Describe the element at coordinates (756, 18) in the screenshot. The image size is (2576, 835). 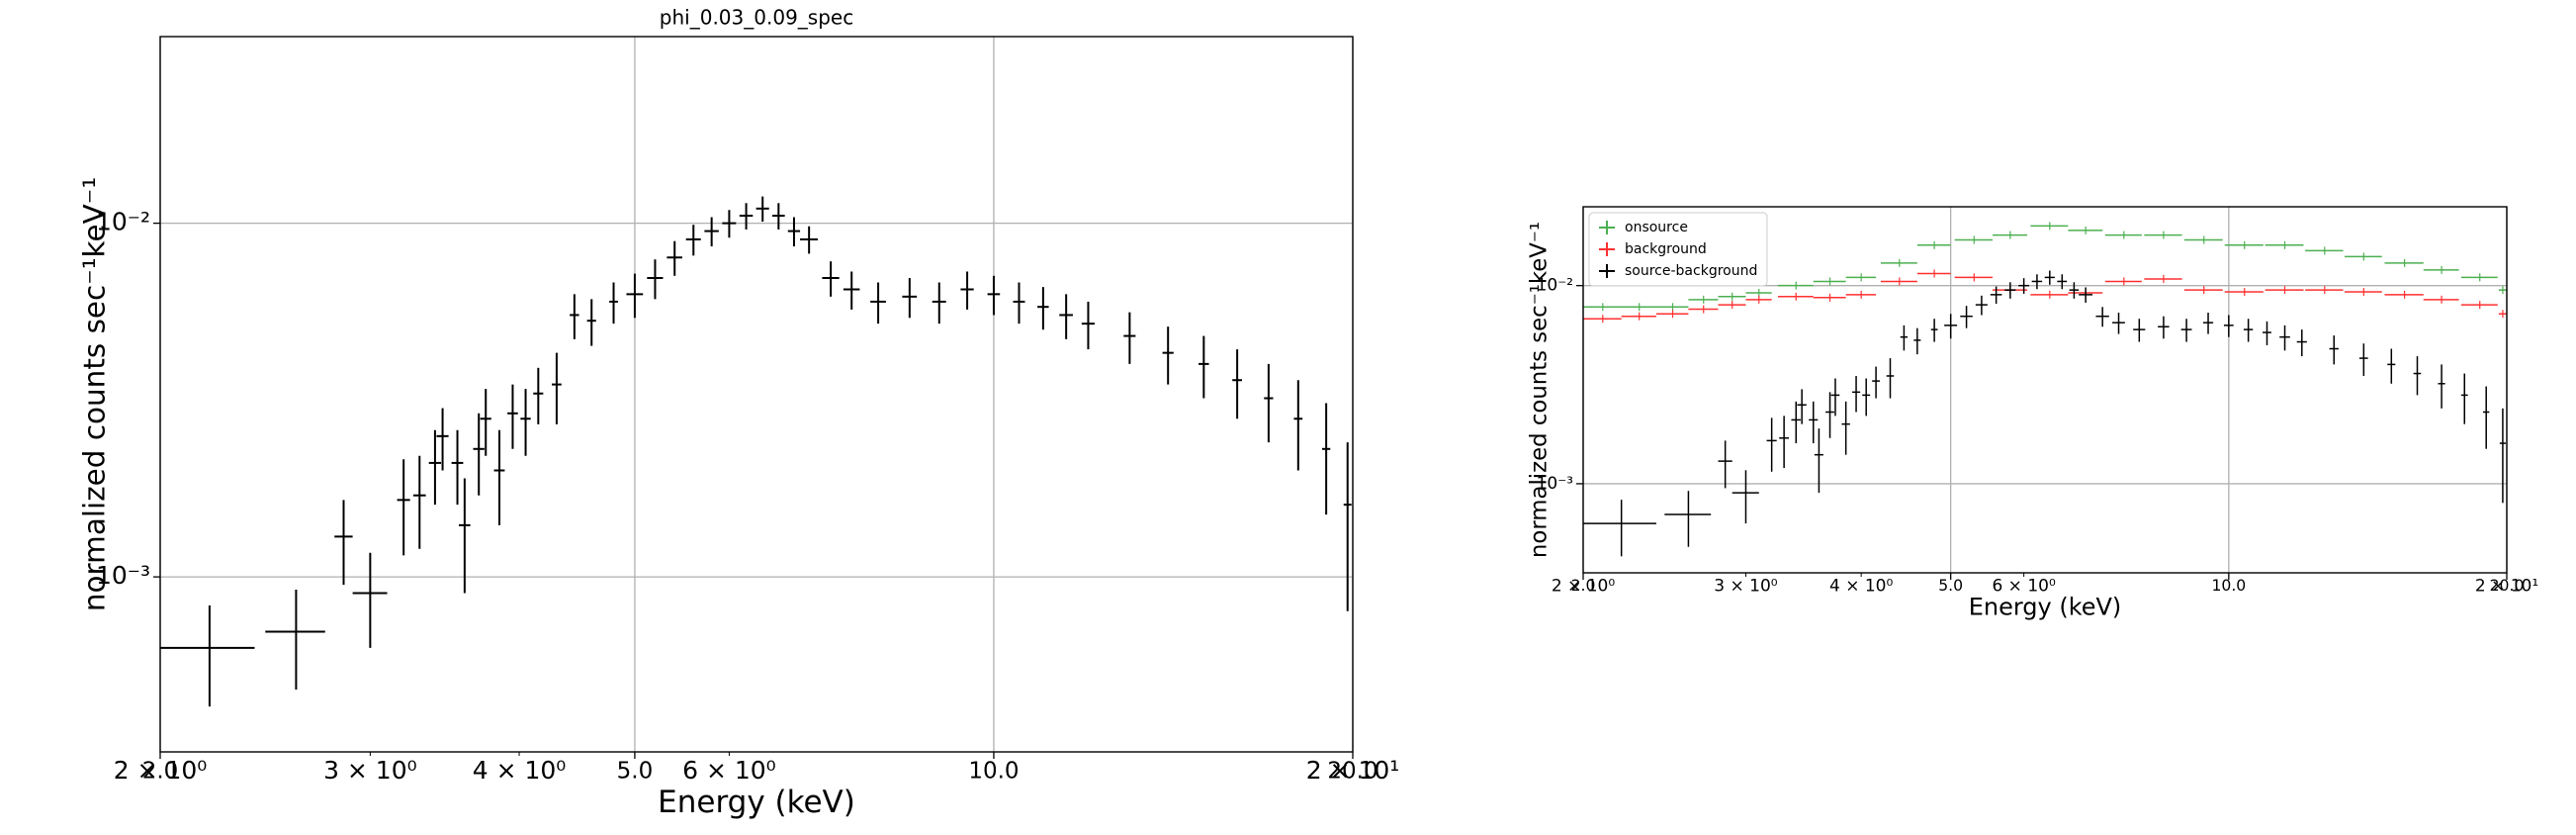
I see `chart-title: phi_0.03_0.09_spec` at that location.